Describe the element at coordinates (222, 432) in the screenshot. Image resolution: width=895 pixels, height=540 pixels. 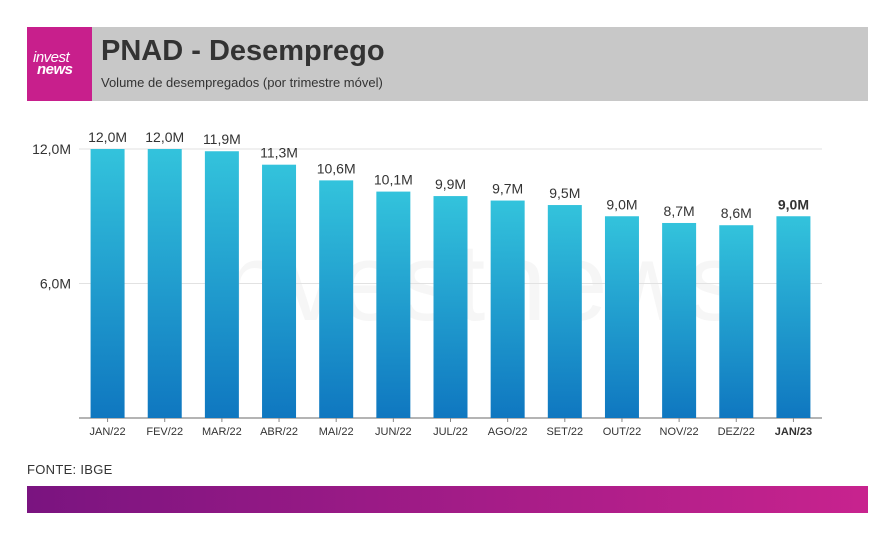
I see `x-tick-label: MAR/22` at that location.